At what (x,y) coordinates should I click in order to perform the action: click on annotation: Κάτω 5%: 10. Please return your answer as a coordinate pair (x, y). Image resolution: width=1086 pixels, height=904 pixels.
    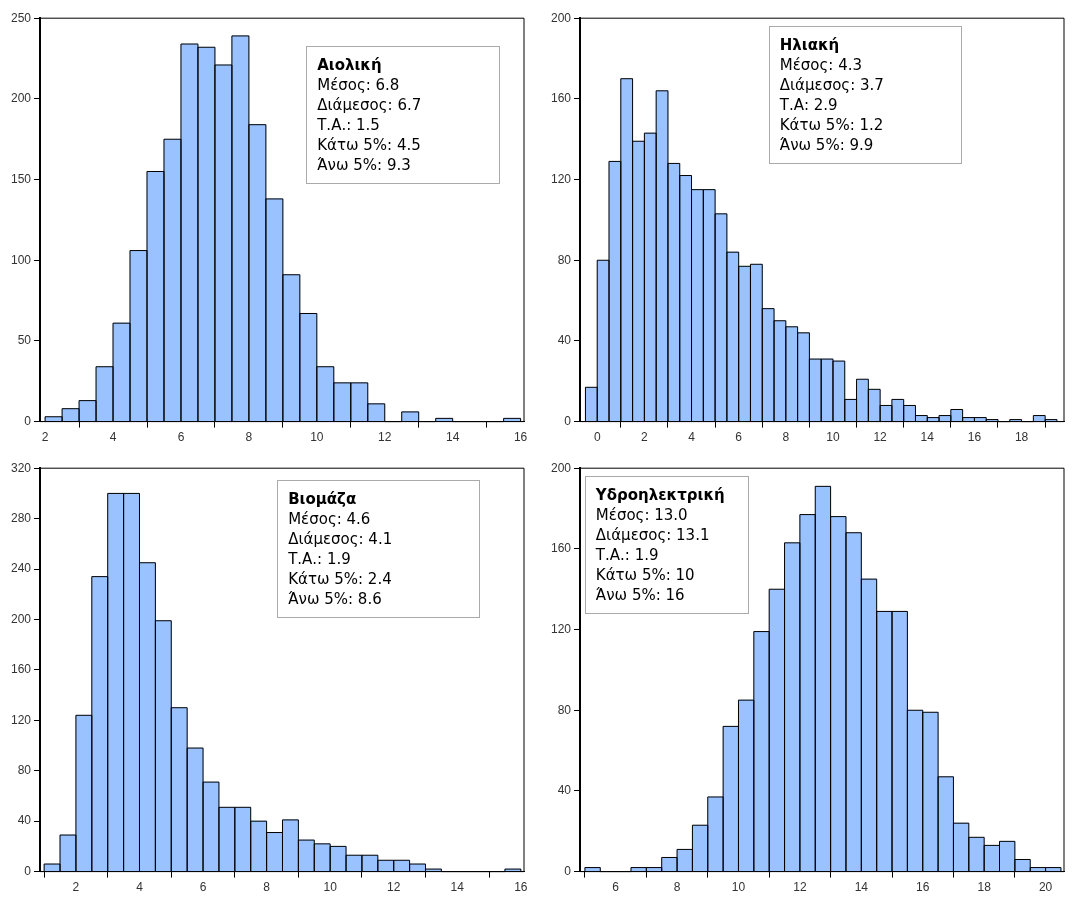
    Looking at the image, I should click on (645, 575).